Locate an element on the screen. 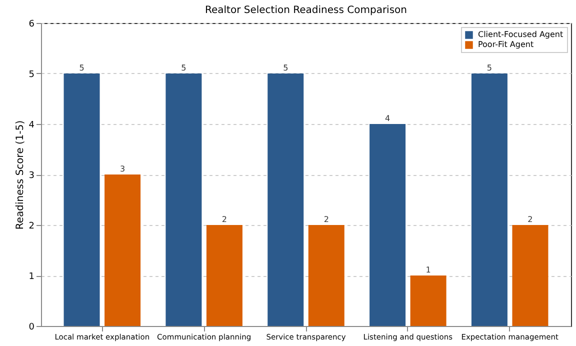 The height and width of the screenshot is (346, 576). data-label: 1 is located at coordinates (428, 270).